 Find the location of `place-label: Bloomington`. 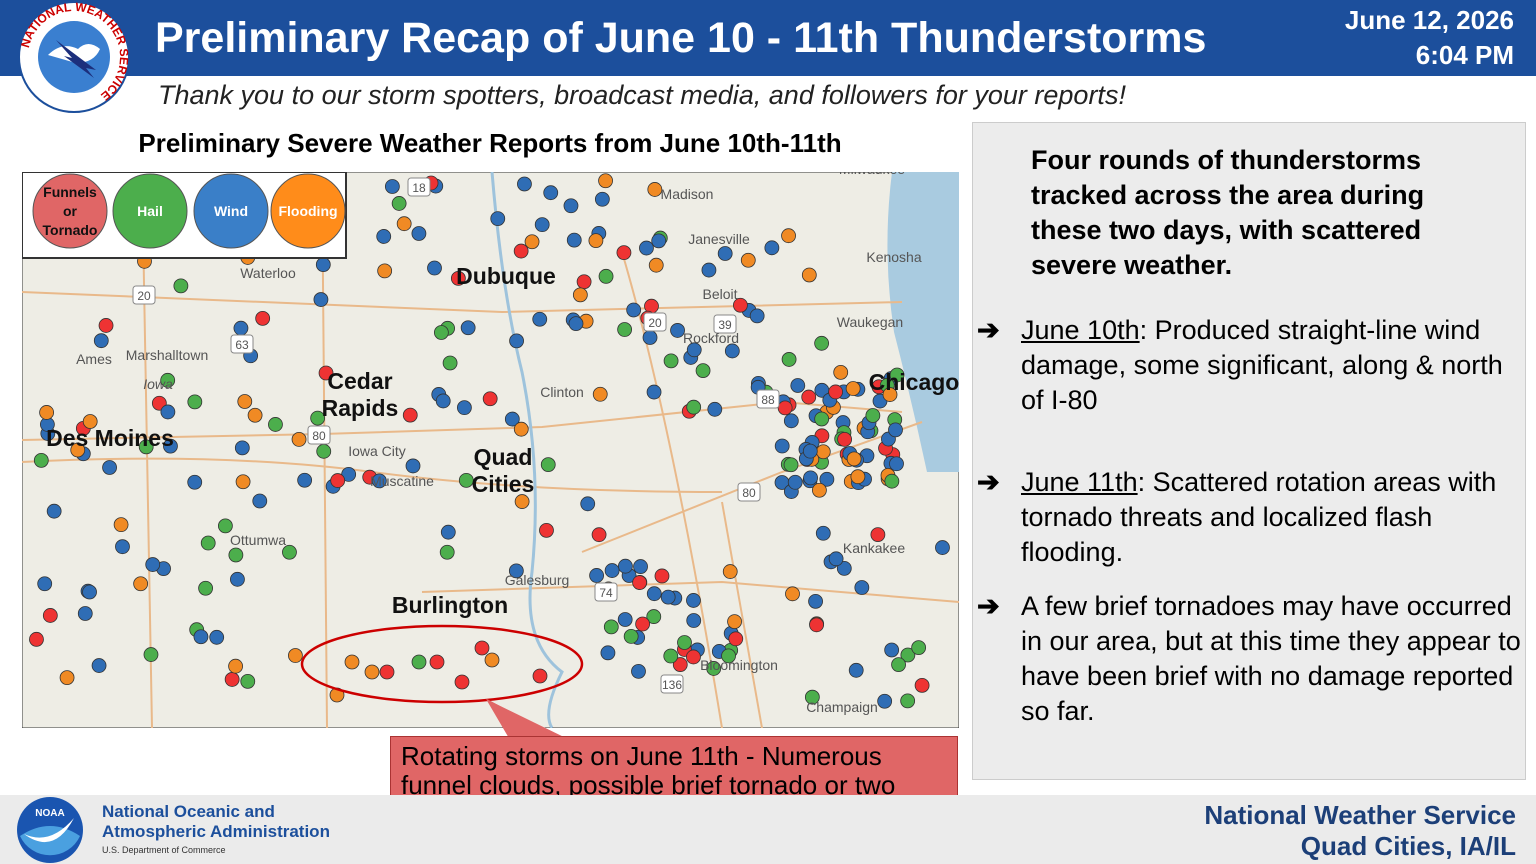

place-label: Bloomington is located at coordinates (739, 665).